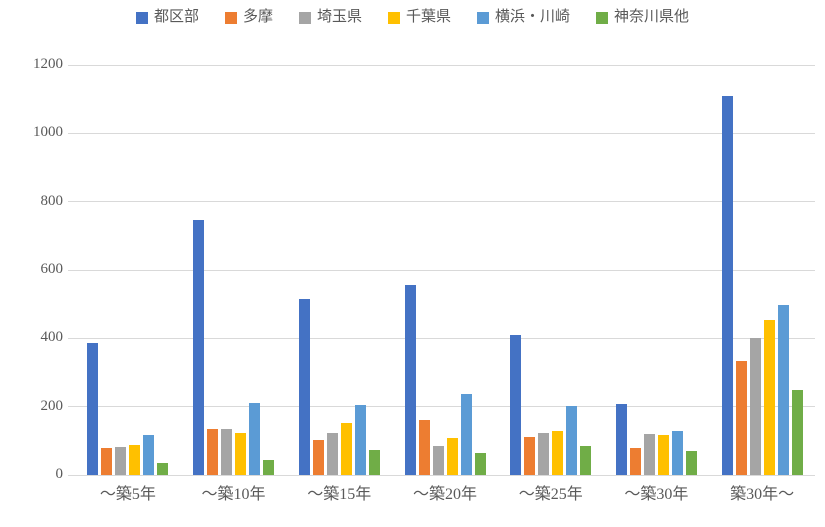 Image resolution: width=825 pixels, height=527 pixels. What do you see at coordinates (558, 452) in the screenshot?
I see `bar-千葉県-～築25年` at bounding box center [558, 452].